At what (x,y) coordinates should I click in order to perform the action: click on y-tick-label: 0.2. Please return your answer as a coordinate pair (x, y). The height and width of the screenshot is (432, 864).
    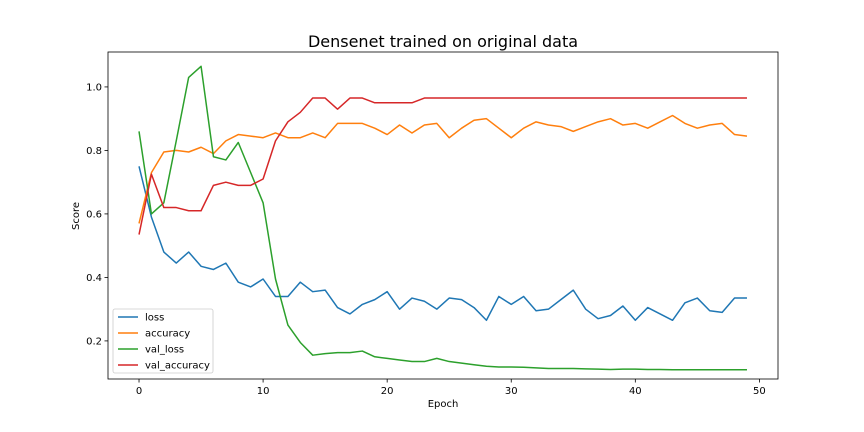
    Looking at the image, I should click on (94, 341).